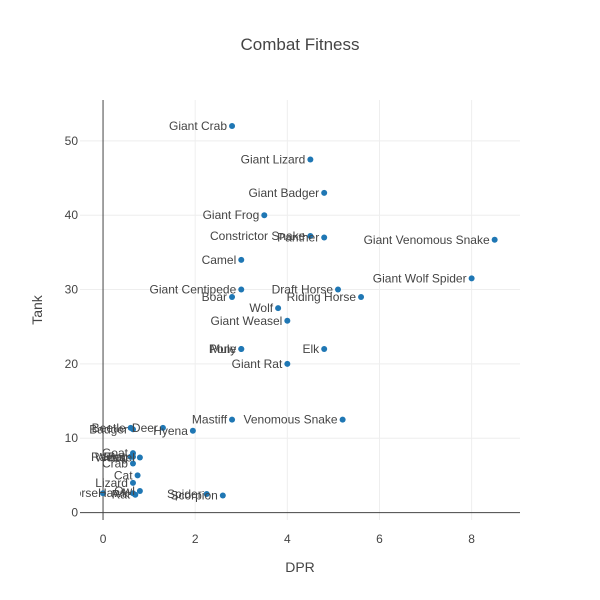 This screenshot has width=600, height=600. I want to click on data-point-label: Camel, so click(219, 260).